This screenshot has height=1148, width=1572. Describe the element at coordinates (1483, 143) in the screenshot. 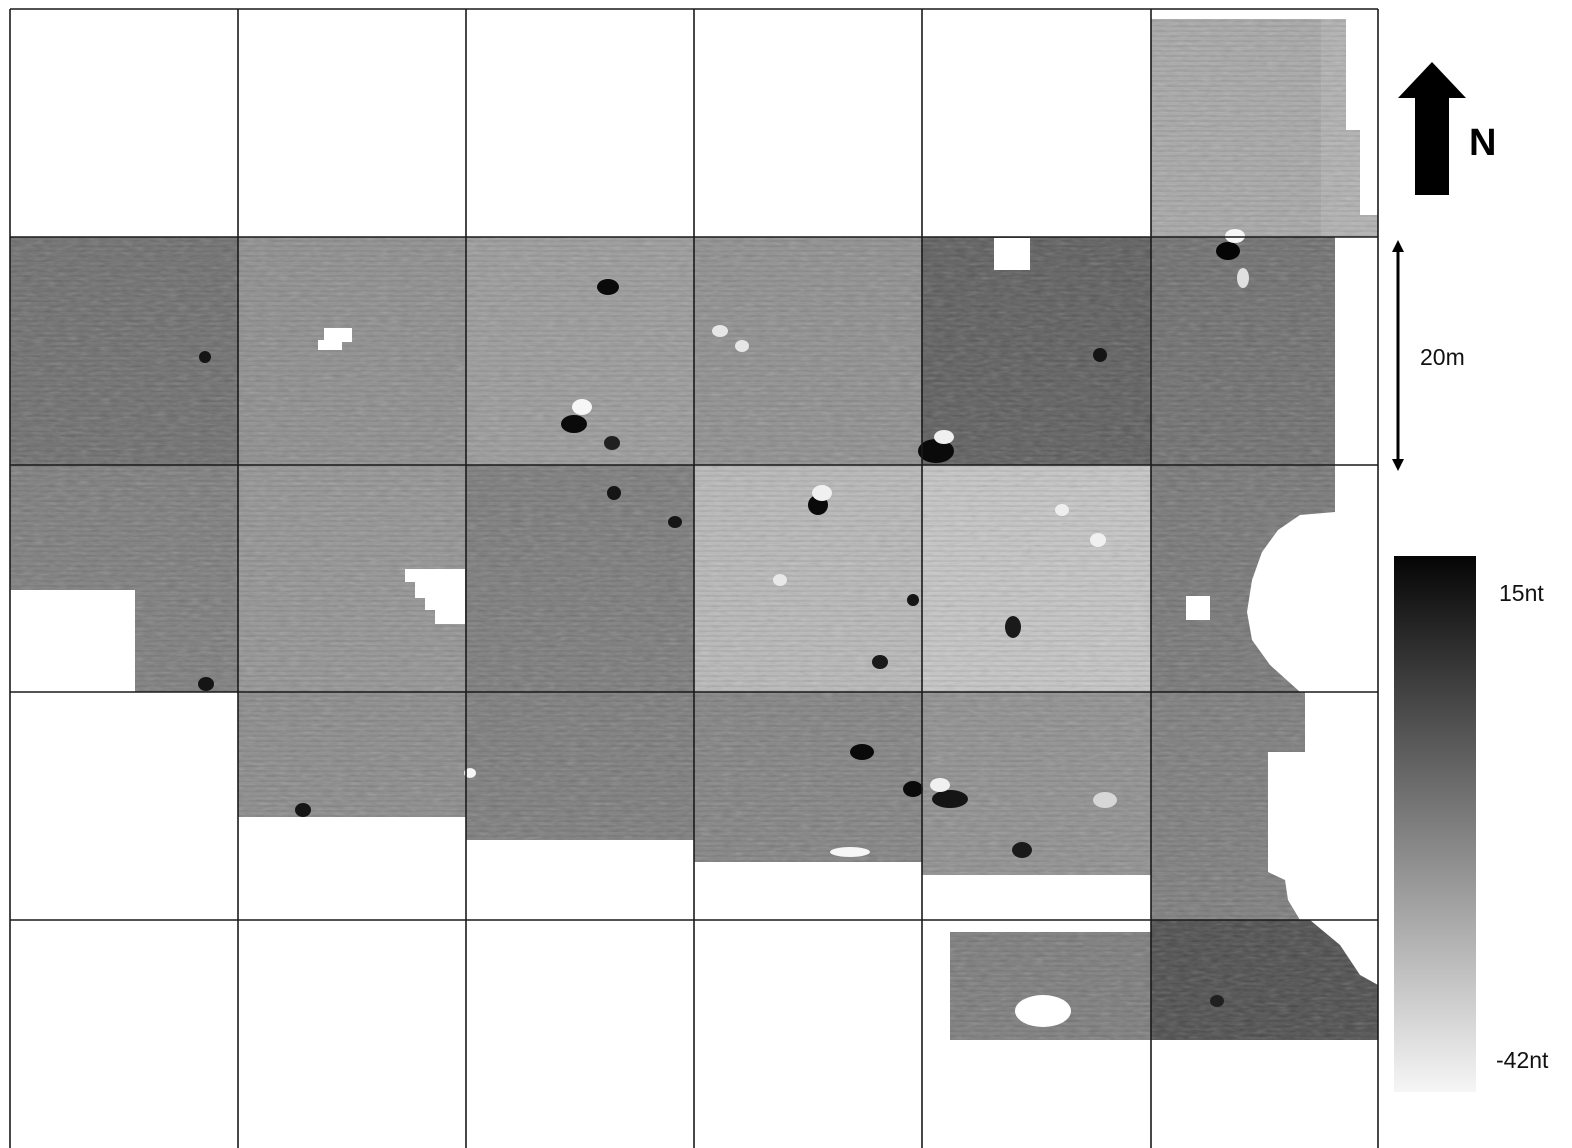

I see `north-label: N` at that location.